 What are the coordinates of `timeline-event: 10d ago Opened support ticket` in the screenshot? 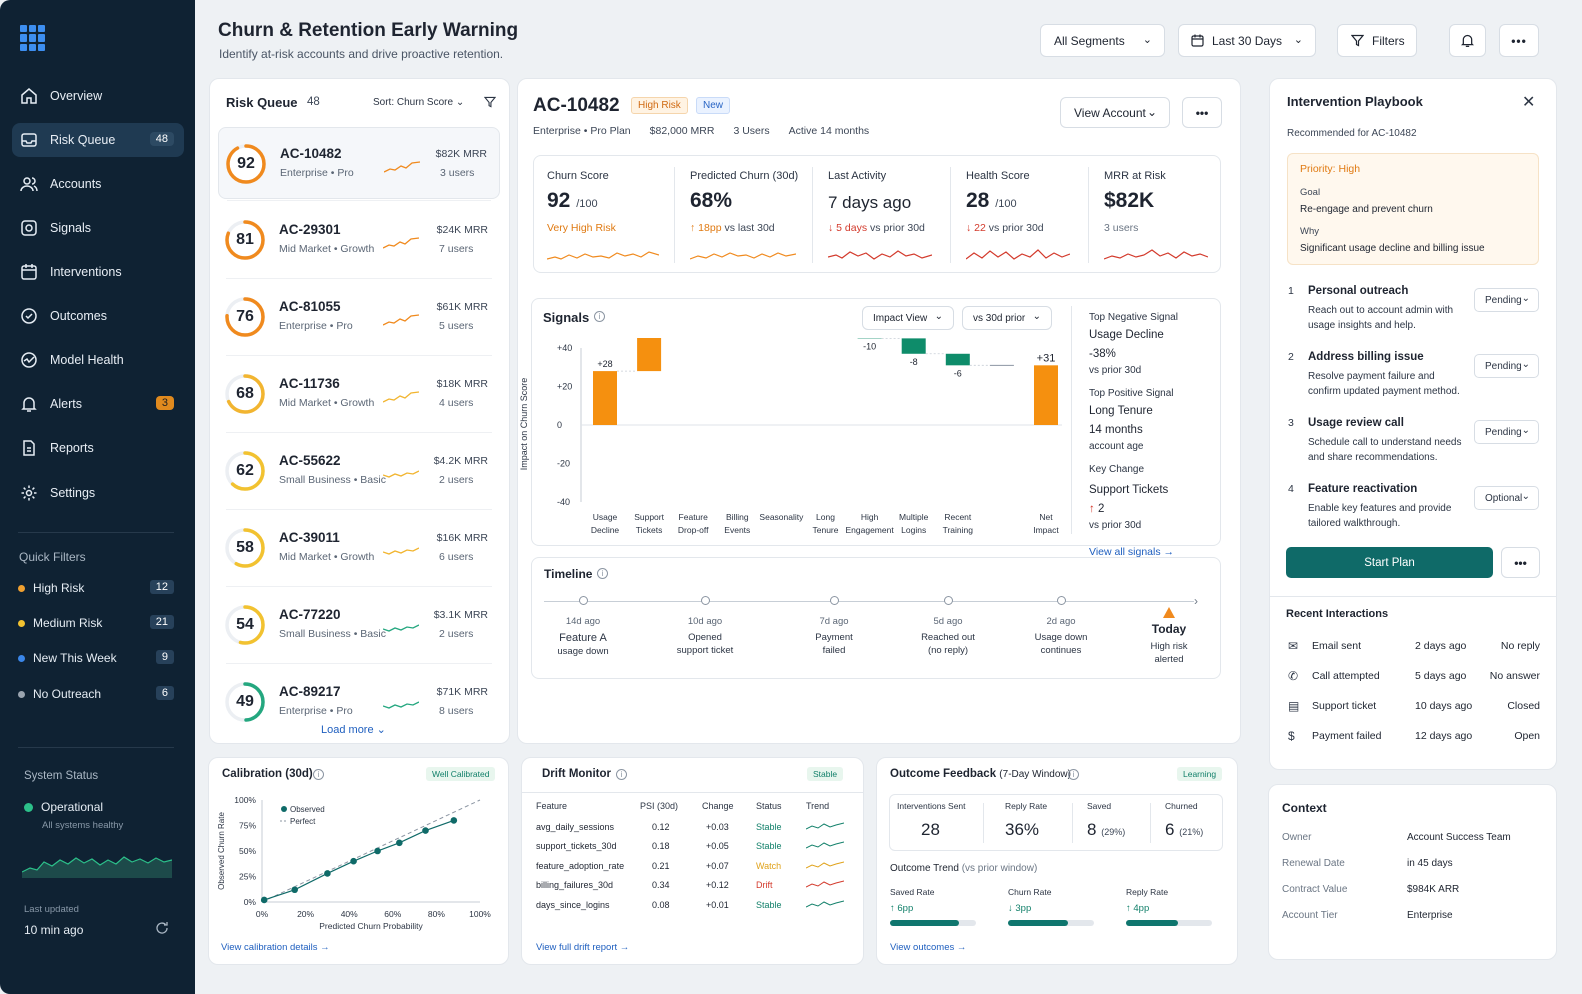 It's located at (705, 626).